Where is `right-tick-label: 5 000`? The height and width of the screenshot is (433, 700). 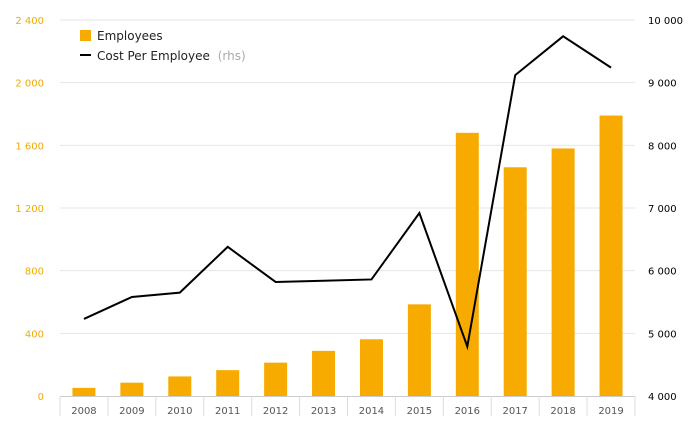
right-tick-label: 5 000 is located at coordinates (662, 334).